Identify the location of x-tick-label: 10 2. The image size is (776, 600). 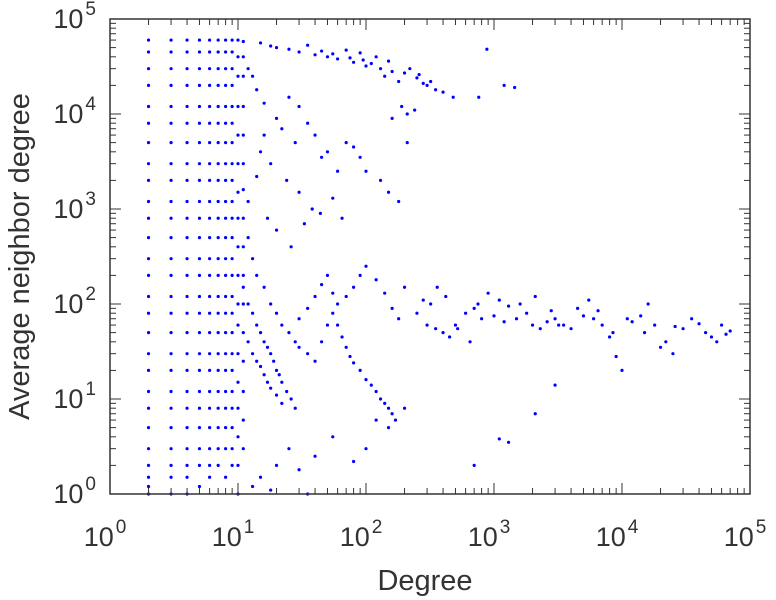
(361, 534).